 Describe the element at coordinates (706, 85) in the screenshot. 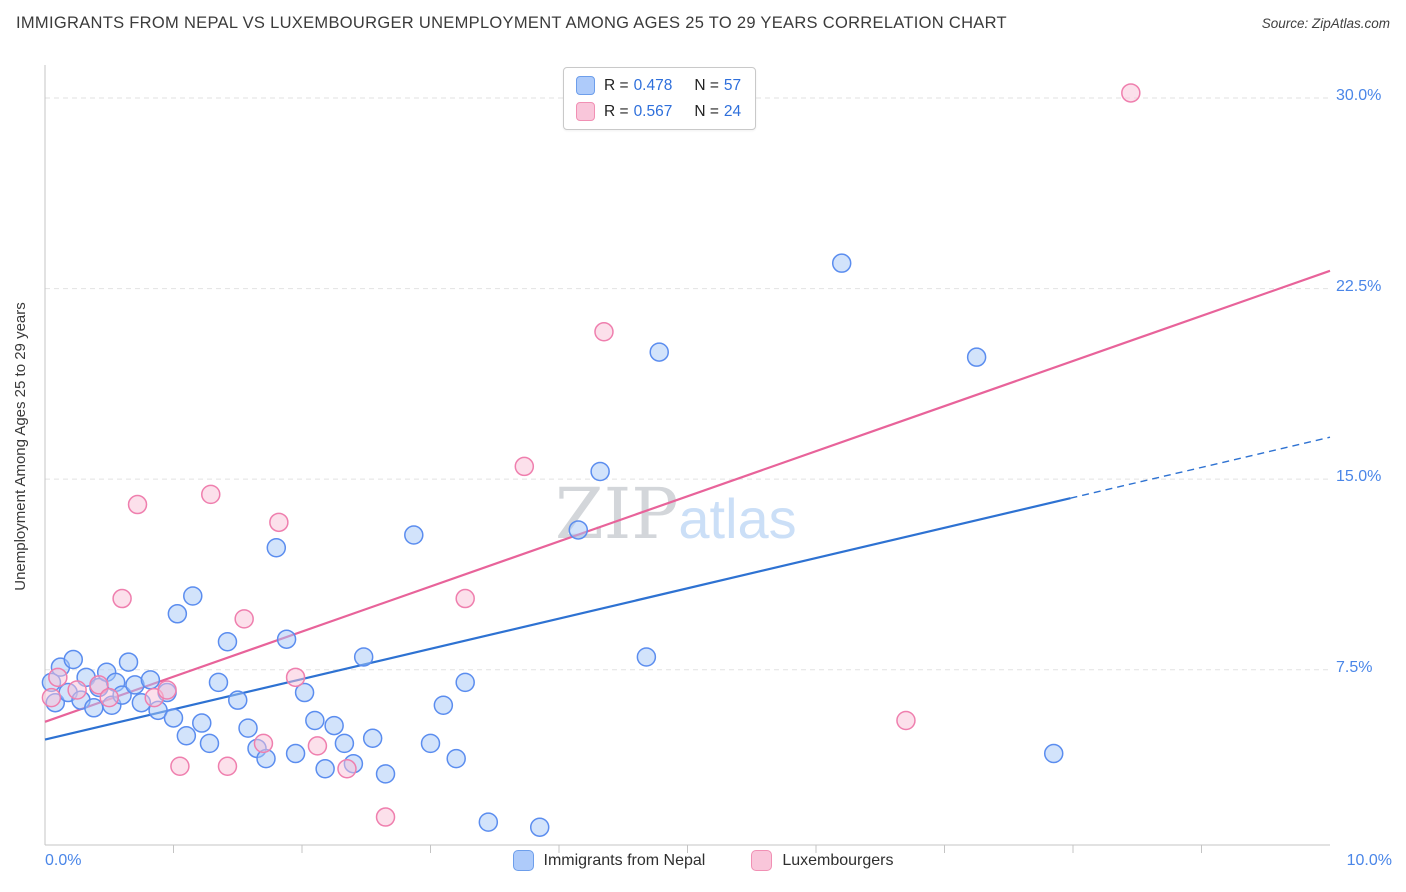

I see `nepal-n-label: N =` at that location.